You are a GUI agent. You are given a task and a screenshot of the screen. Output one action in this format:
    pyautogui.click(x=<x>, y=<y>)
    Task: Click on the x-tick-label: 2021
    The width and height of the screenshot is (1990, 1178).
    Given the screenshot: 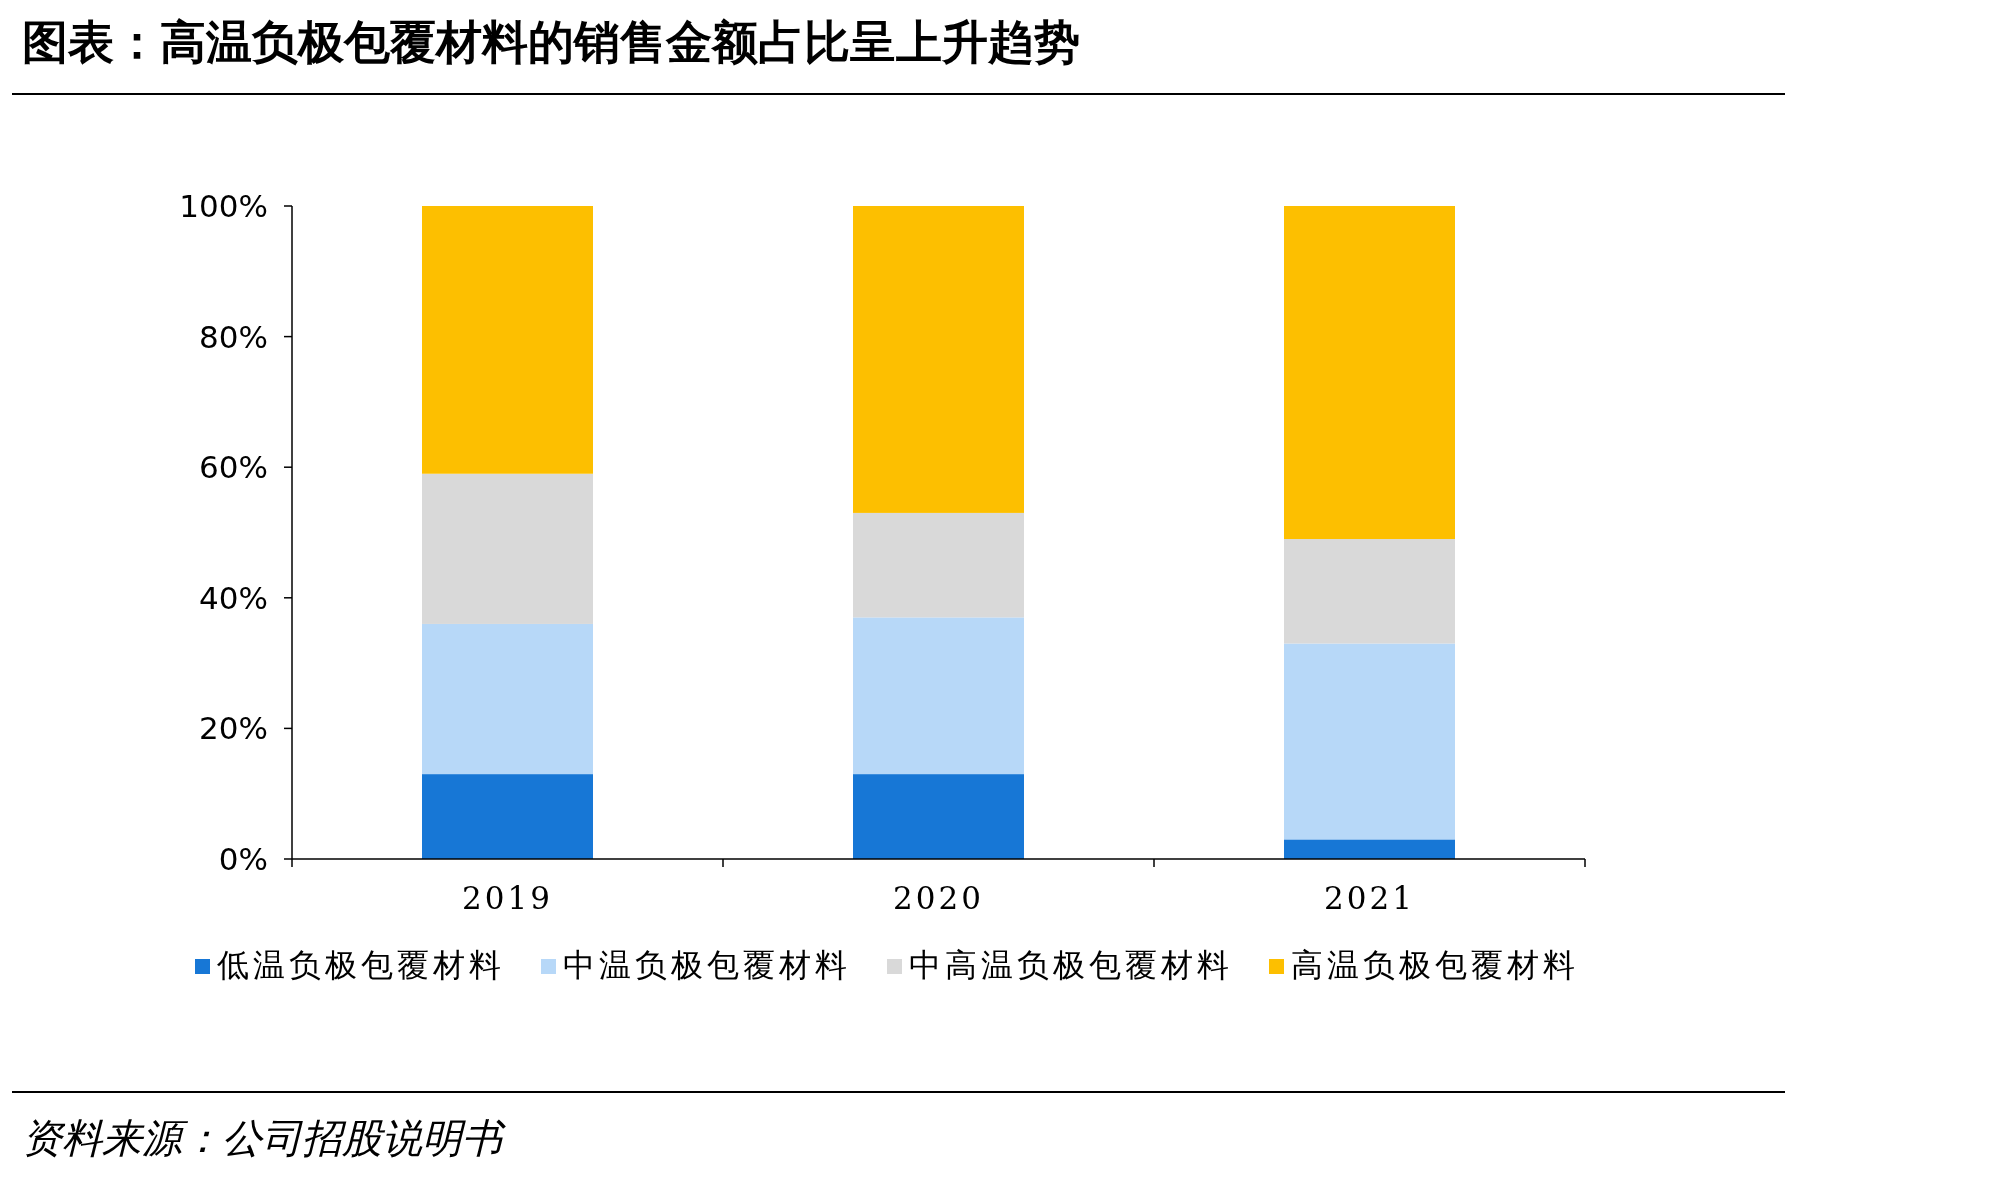 What is the action you would take?
    pyautogui.click(x=1369, y=898)
    